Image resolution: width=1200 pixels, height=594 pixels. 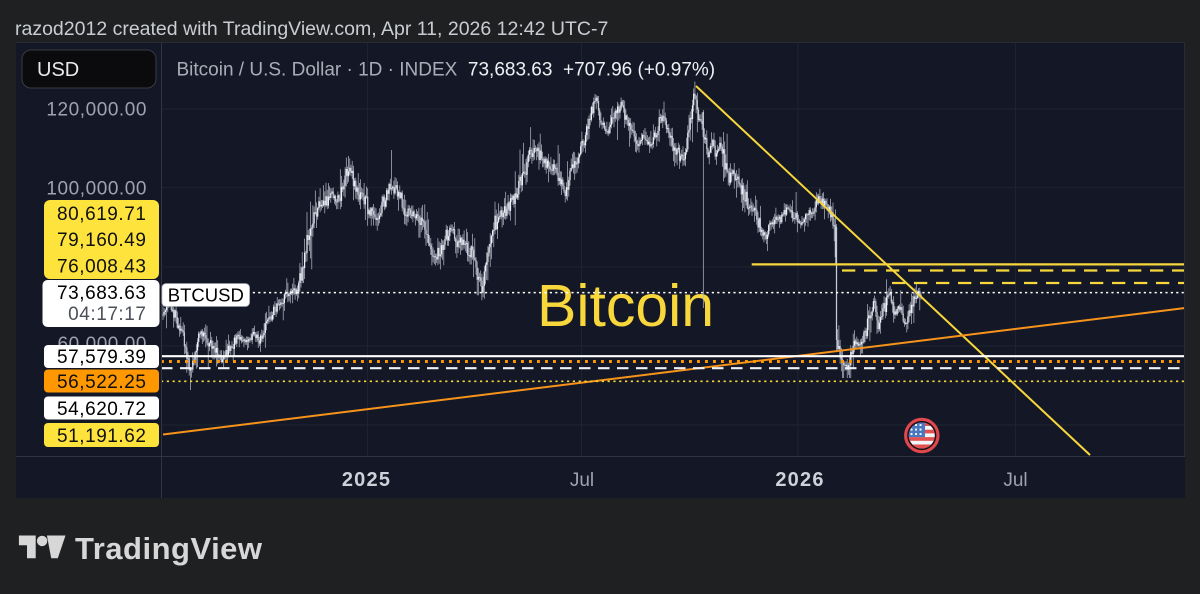 I want to click on svg-text: TradingView, so click(x=169, y=548).